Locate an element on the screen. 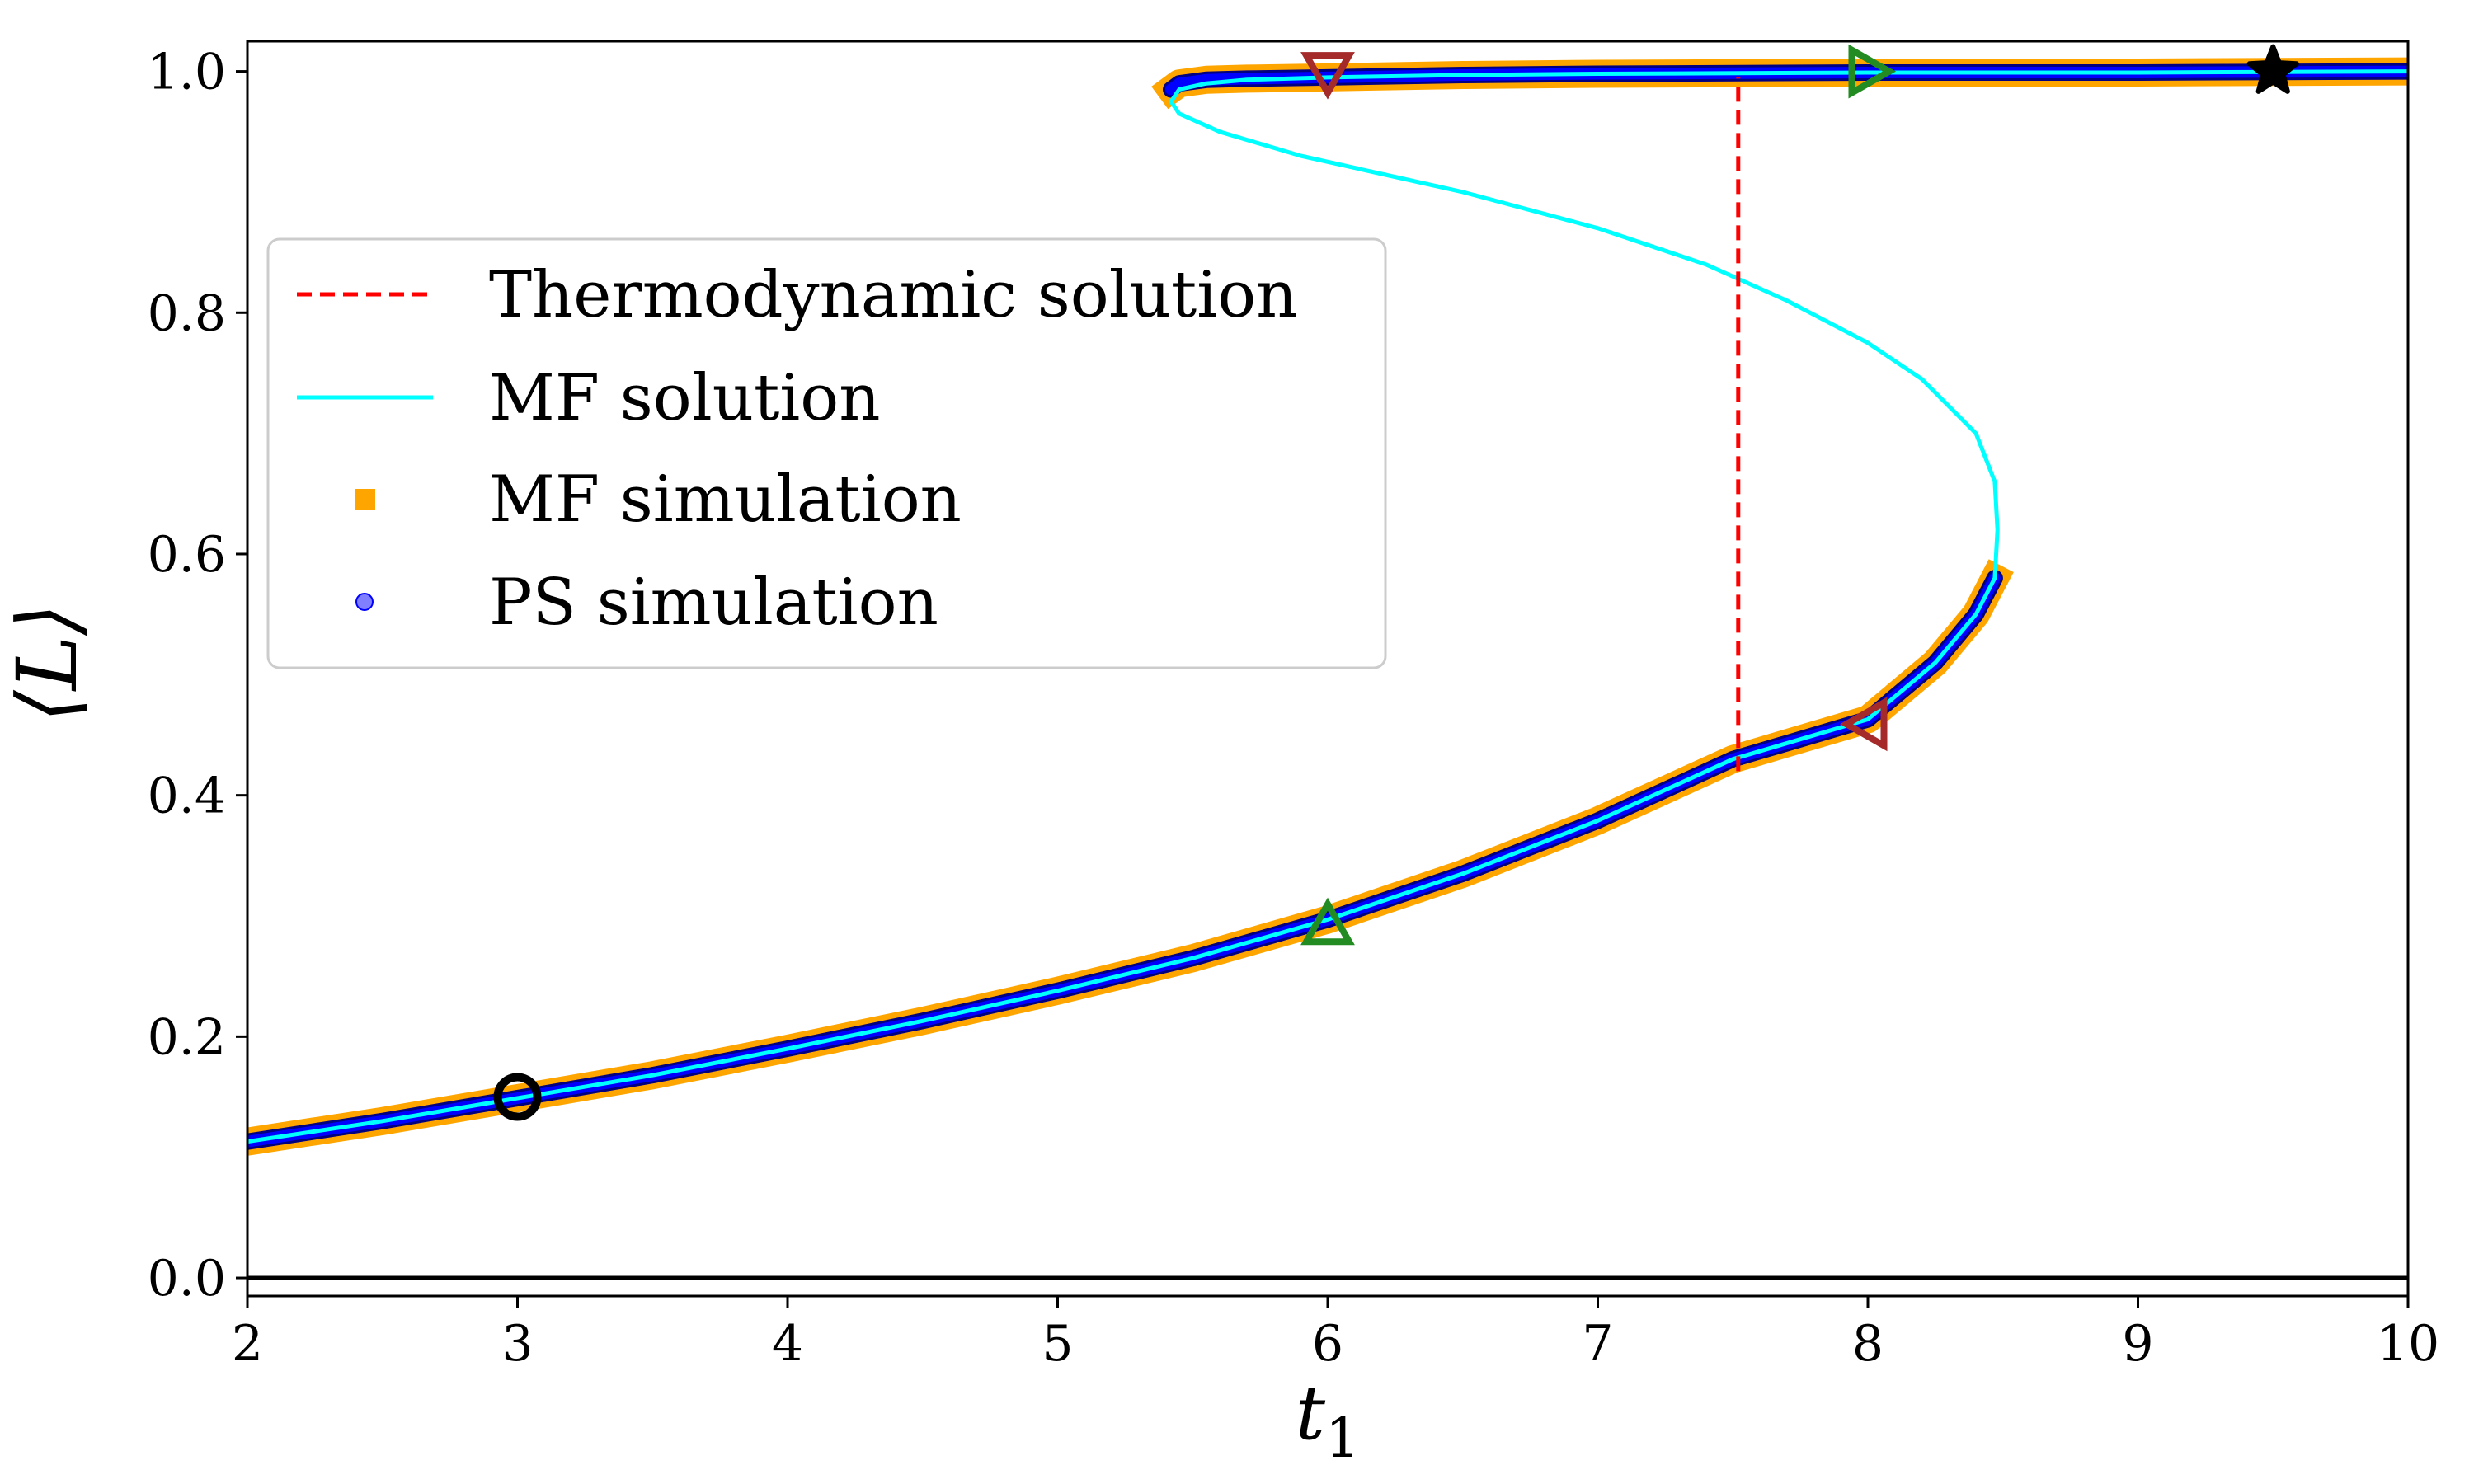 Image resolution: width=2474 pixels, height=1484 pixels. legend-swatch-ps-simulation is located at coordinates (364, 602).